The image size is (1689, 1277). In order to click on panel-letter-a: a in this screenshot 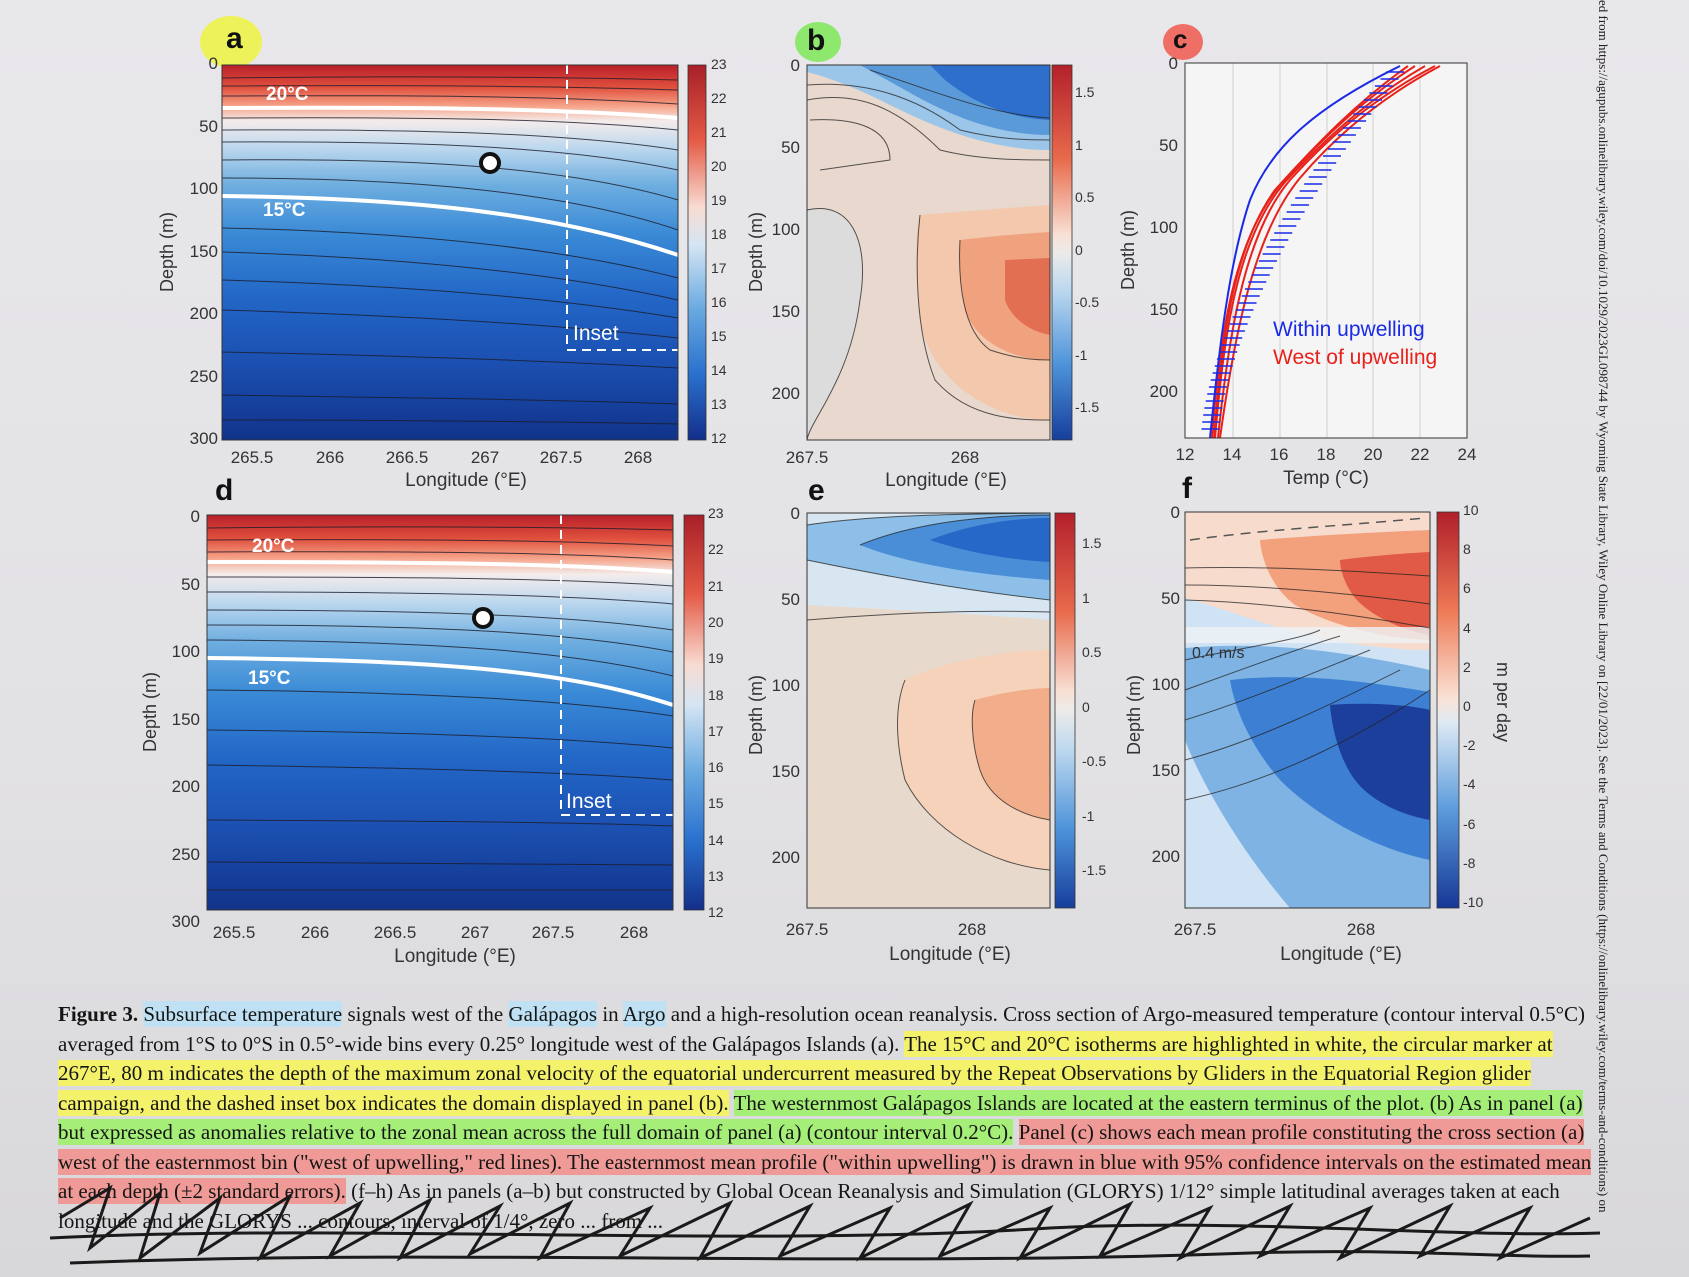, I will do `click(234, 38)`.